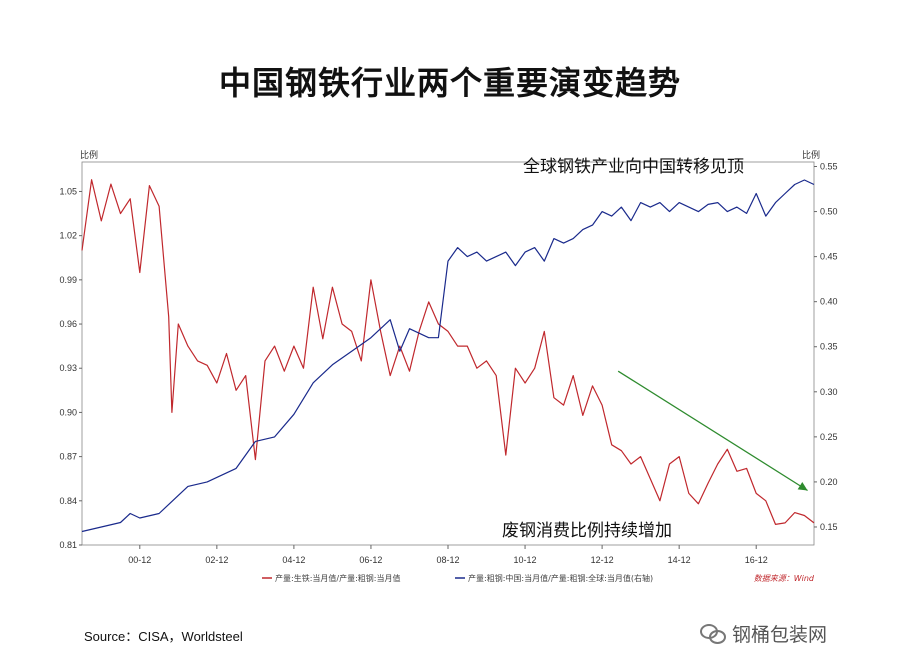 The image size is (900, 672). What do you see at coordinates (68, 545) in the screenshot?
I see `y-left-tick-label: 0.81` at bounding box center [68, 545].